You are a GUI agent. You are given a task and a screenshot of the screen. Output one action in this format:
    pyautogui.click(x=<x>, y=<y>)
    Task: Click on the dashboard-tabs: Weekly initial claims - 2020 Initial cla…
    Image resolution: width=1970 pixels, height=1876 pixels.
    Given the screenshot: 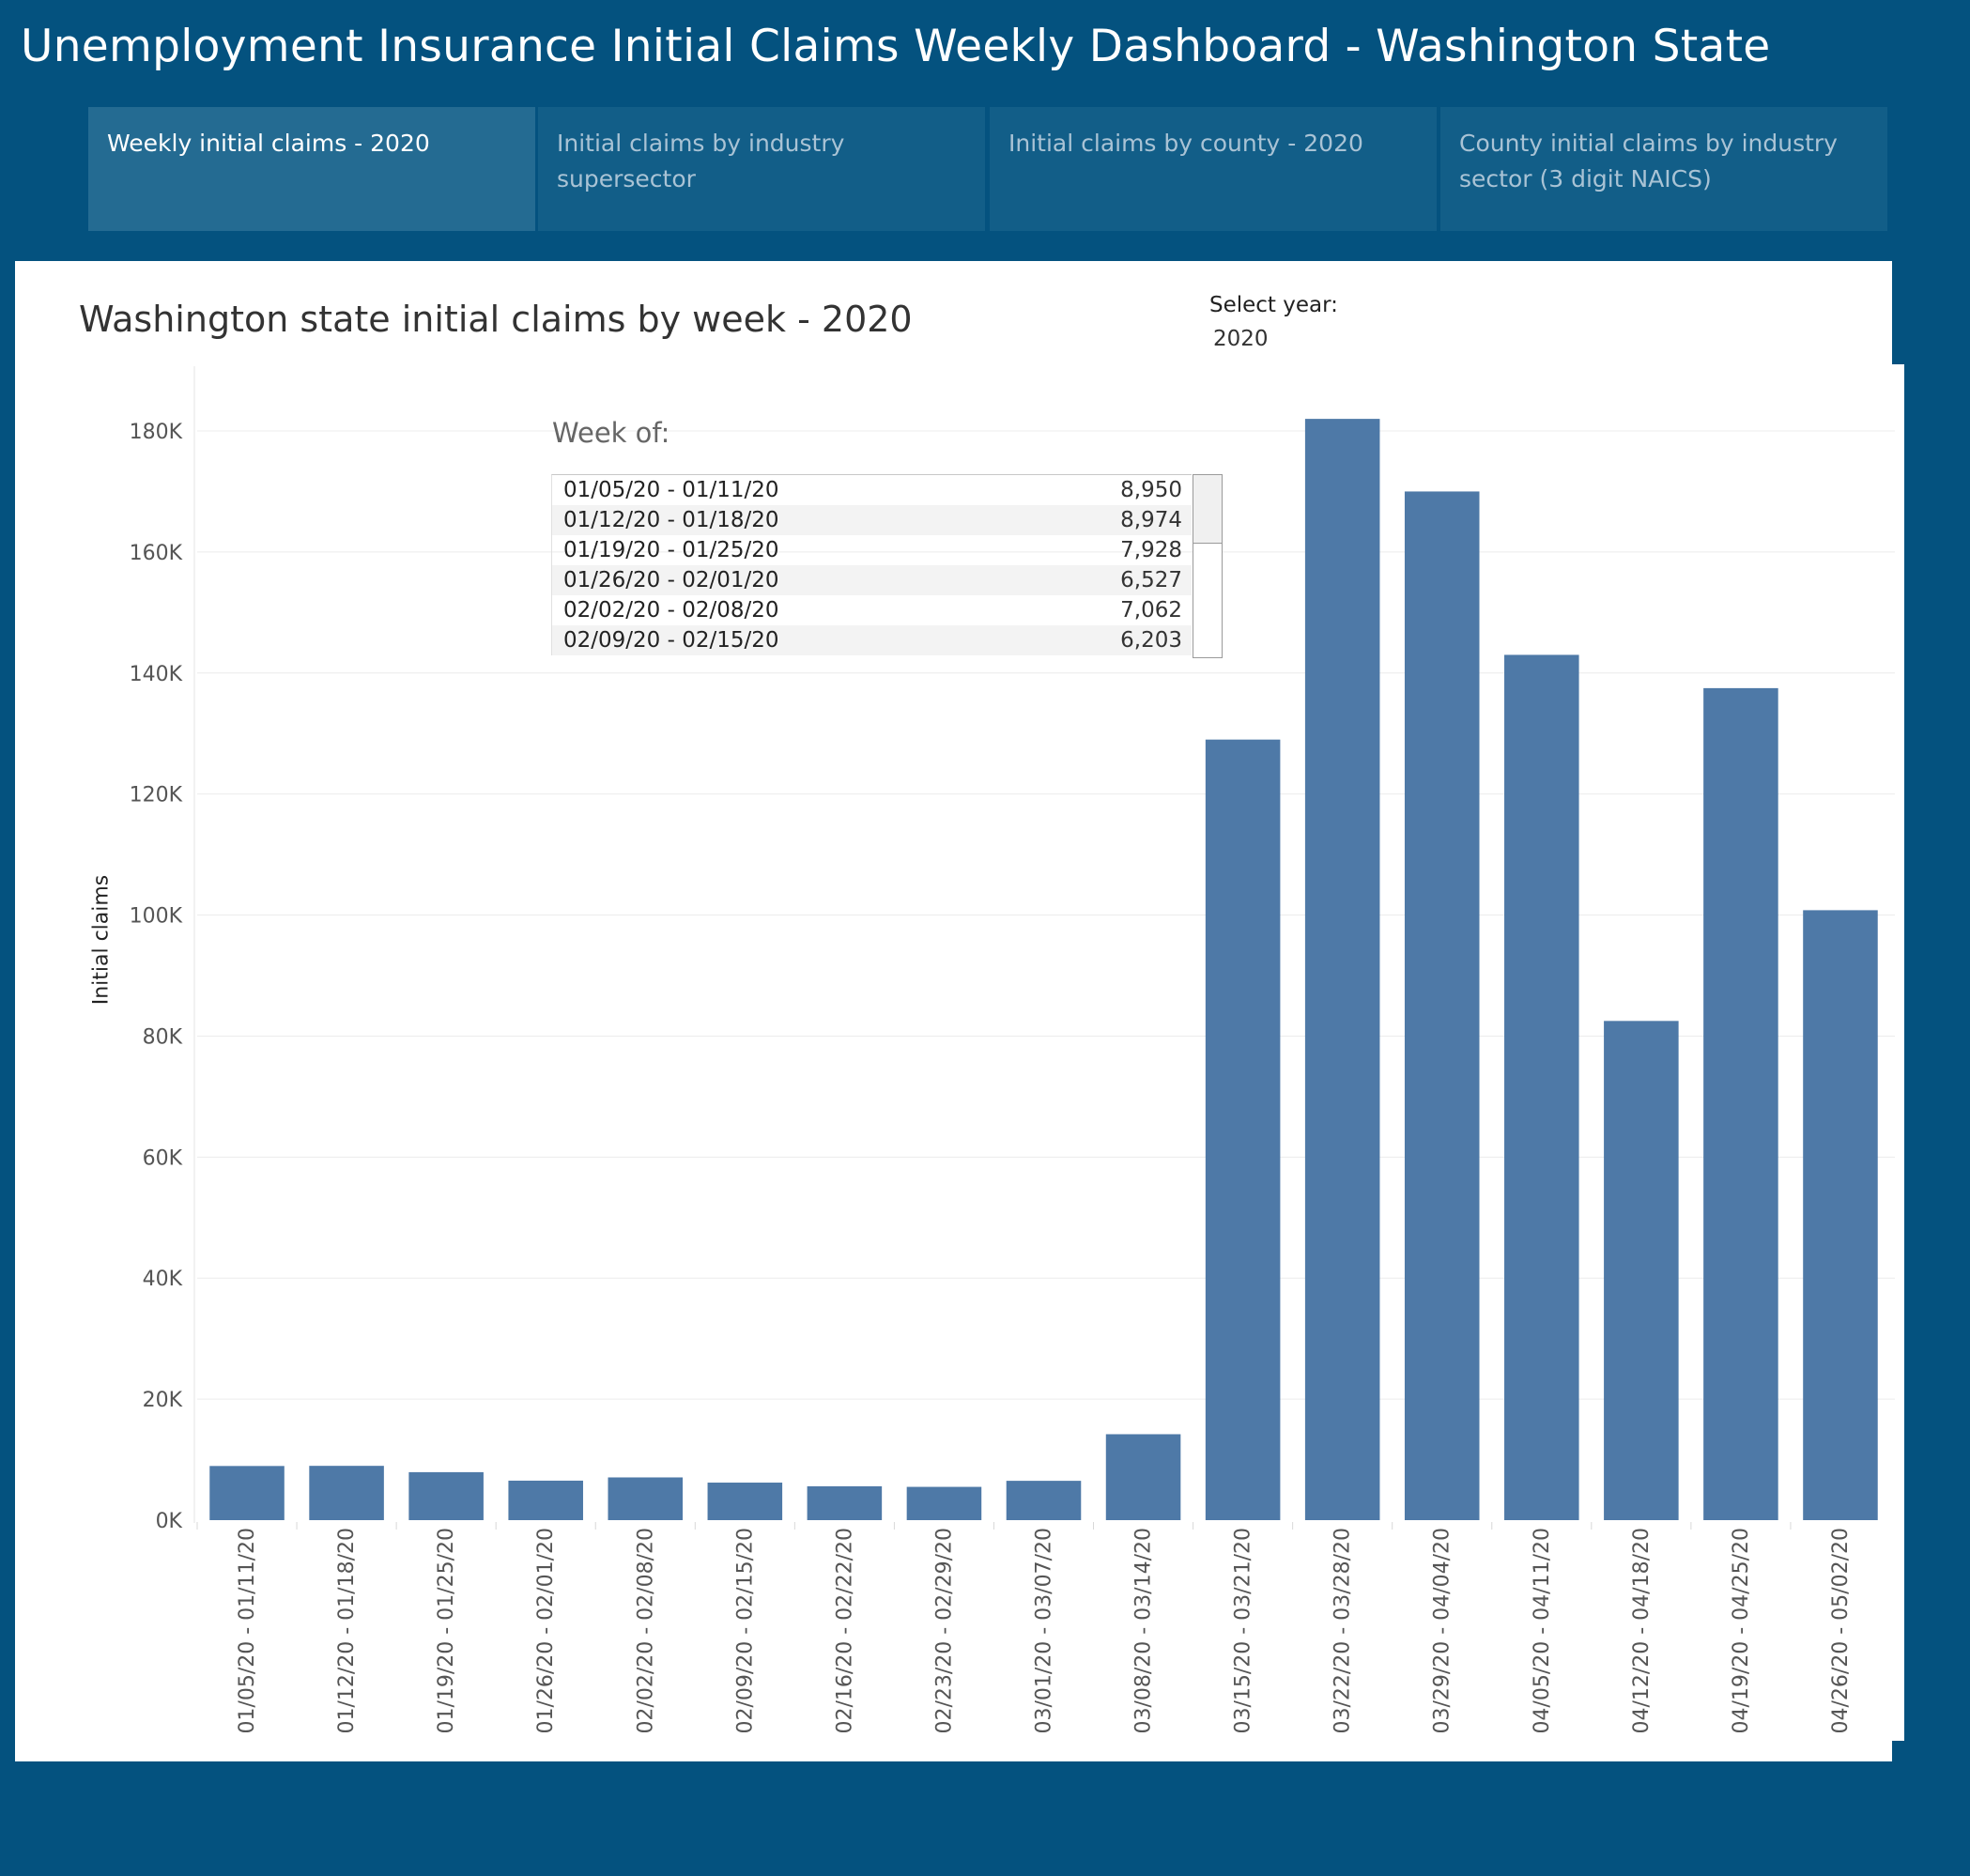 What is the action you would take?
    pyautogui.click(x=988, y=169)
    